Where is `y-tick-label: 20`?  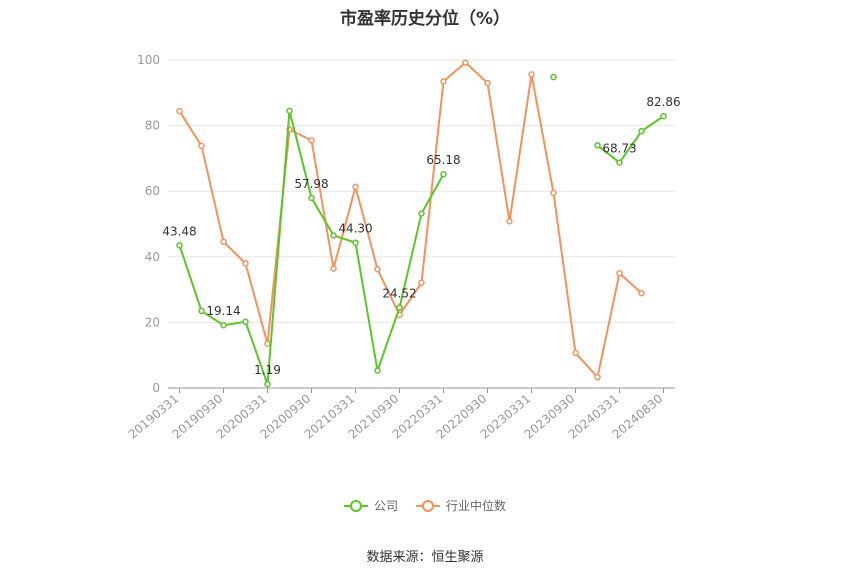 y-tick-label: 20 is located at coordinates (152, 322).